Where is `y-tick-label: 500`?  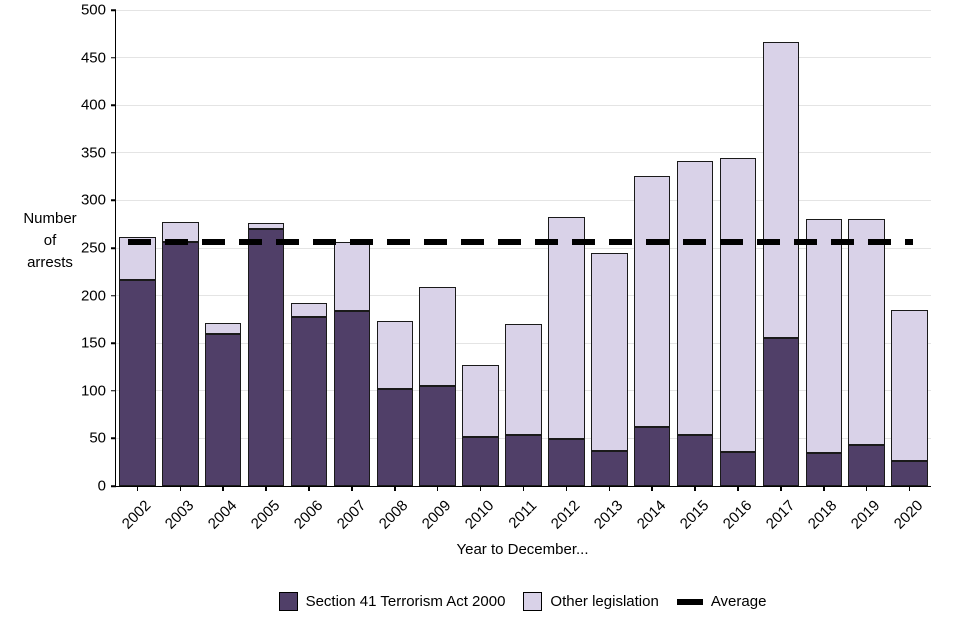 y-tick-label: 500 is located at coordinates (93, 10).